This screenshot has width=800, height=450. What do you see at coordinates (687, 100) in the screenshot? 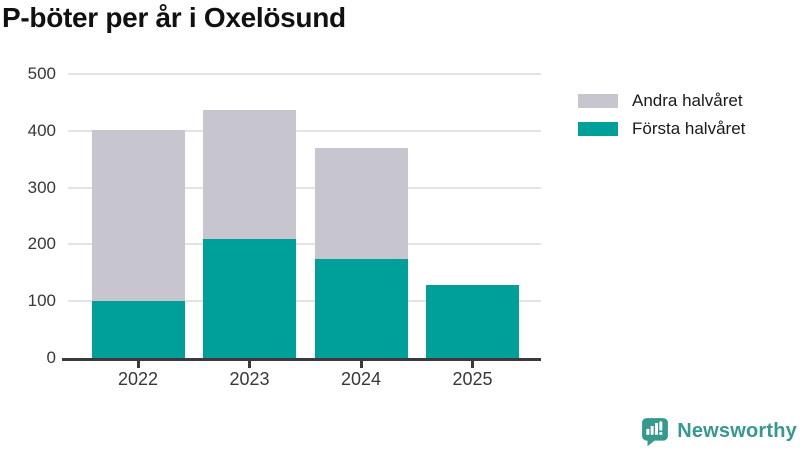
I see `legend-label: Andra halvåret` at bounding box center [687, 100].